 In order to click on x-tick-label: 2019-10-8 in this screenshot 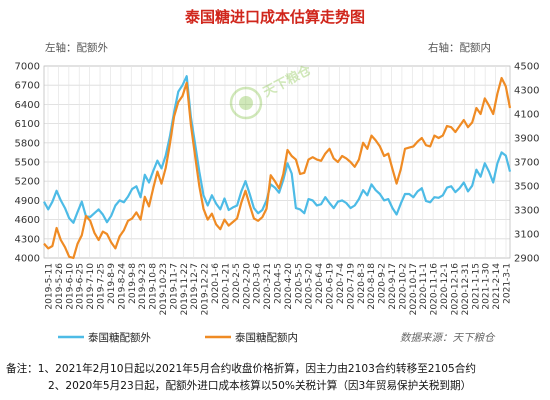, I will do `click(154, 286)`.